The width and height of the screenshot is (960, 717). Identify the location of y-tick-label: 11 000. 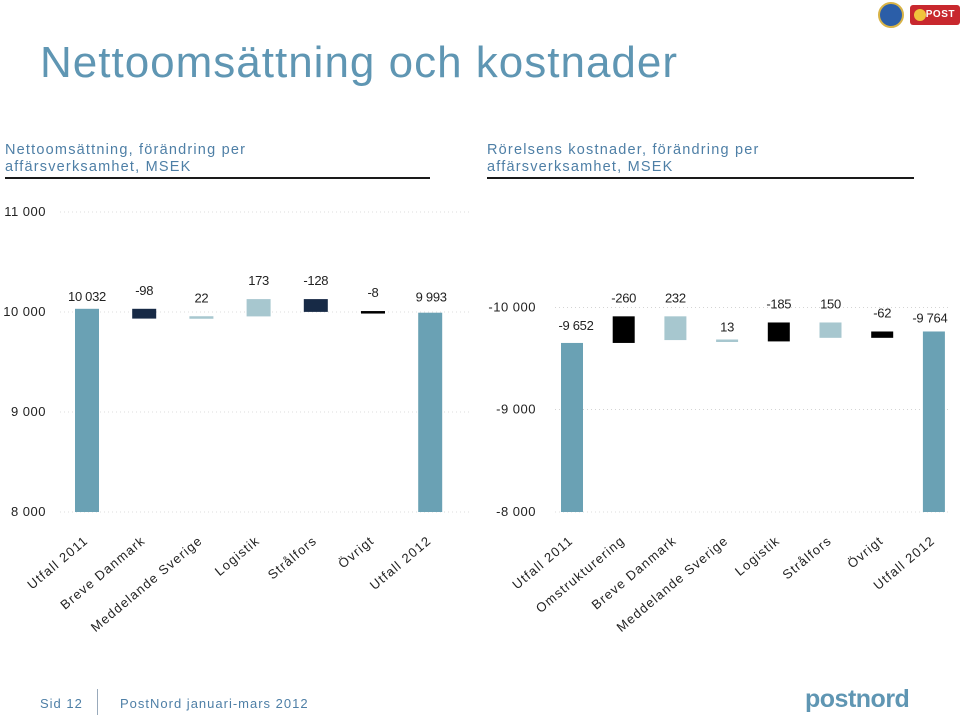
(25, 211).